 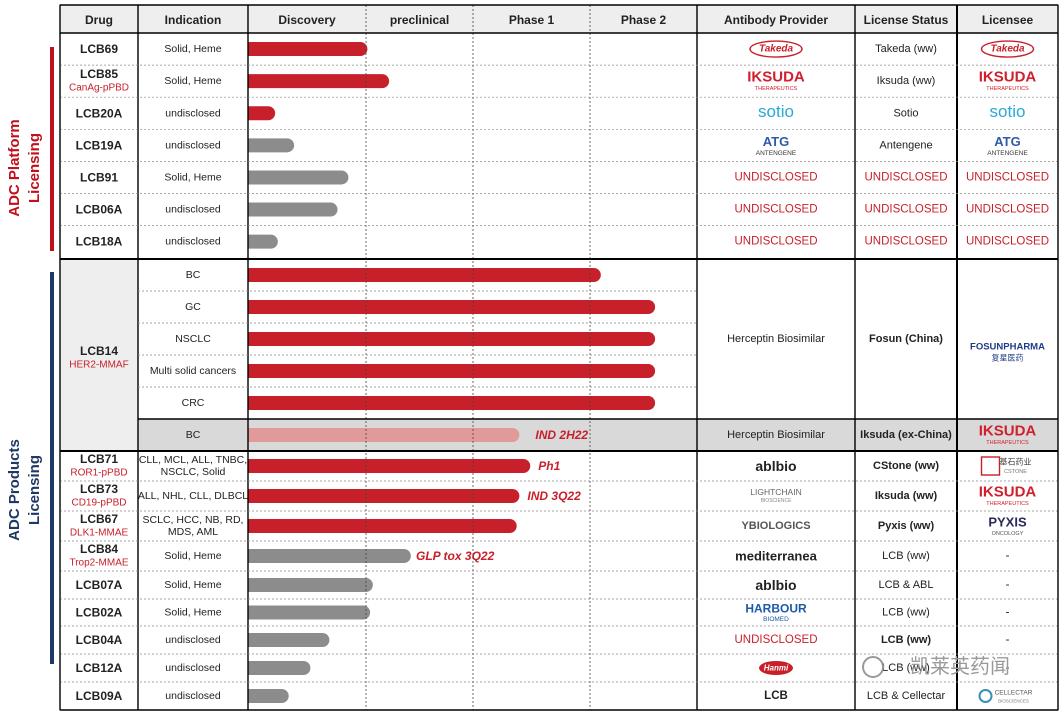 I want to click on licensee-logo-text: 基石药业, so click(x=1016, y=462).